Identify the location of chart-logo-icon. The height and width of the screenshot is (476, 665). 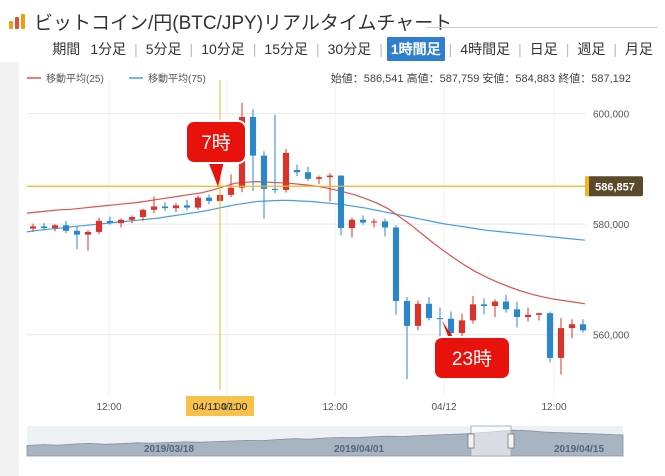
(17, 22).